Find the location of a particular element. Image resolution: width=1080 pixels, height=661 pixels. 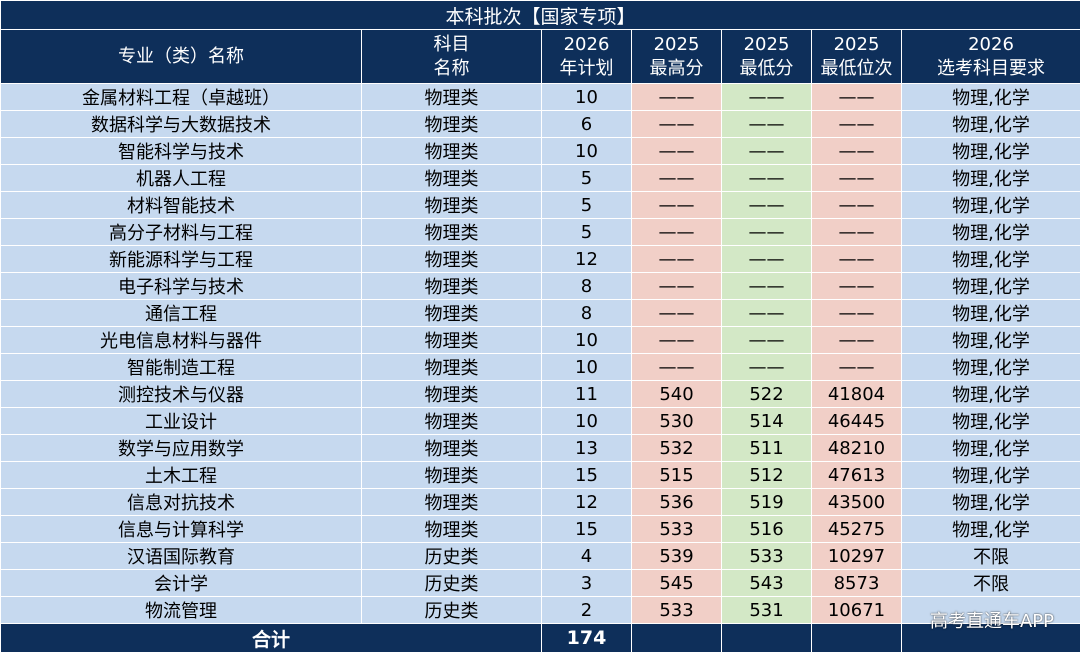

header-subject: 科目 名称 is located at coordinates (451, 56).